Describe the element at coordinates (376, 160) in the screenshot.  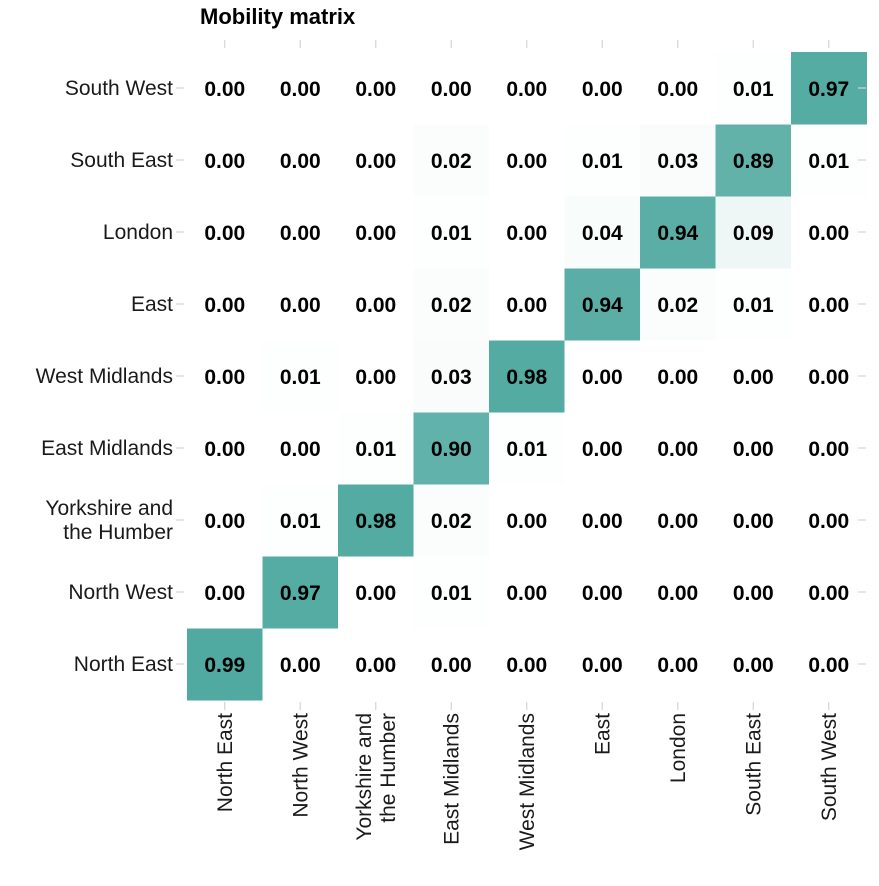
I see `heatmap-cell-south-east-to-yorkshire-and-the-humber` at that location.